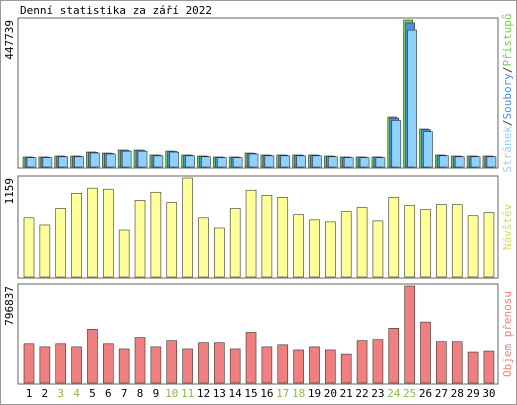 This screenshot has height=405, width=517. I want to click on x-tick-label: 16, so click(266, 393).